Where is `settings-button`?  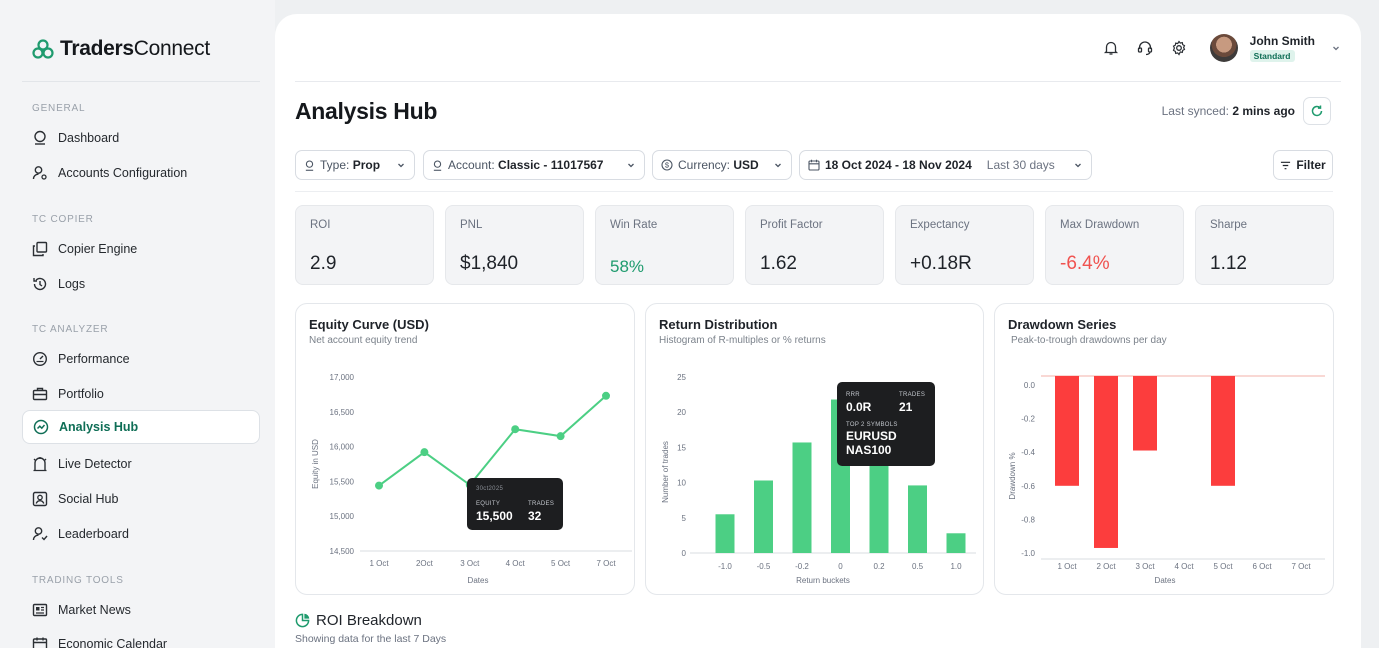
settings-button is located at coordinates (1179, 48).